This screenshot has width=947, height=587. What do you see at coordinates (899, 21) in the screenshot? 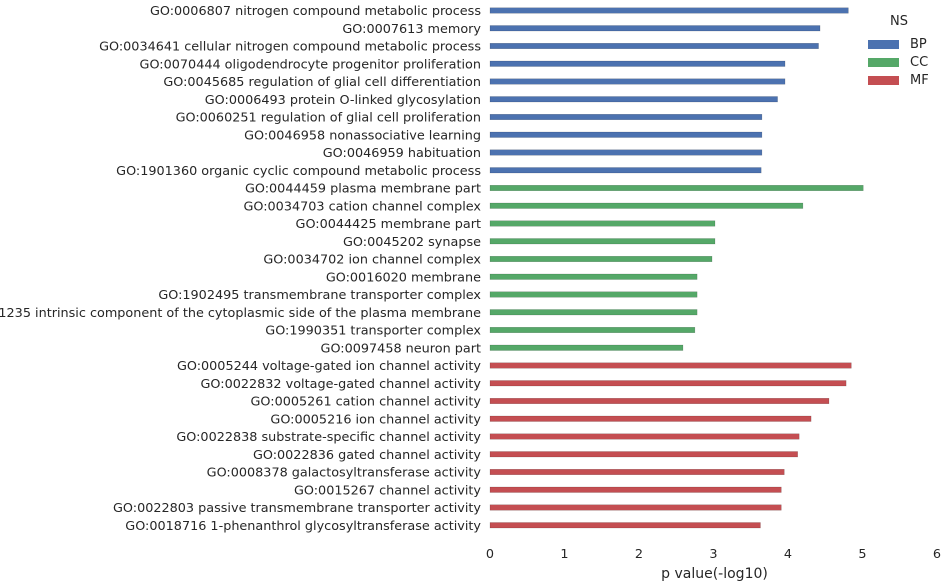
I see `legend-title: NS` at bounding box center [899, 21].